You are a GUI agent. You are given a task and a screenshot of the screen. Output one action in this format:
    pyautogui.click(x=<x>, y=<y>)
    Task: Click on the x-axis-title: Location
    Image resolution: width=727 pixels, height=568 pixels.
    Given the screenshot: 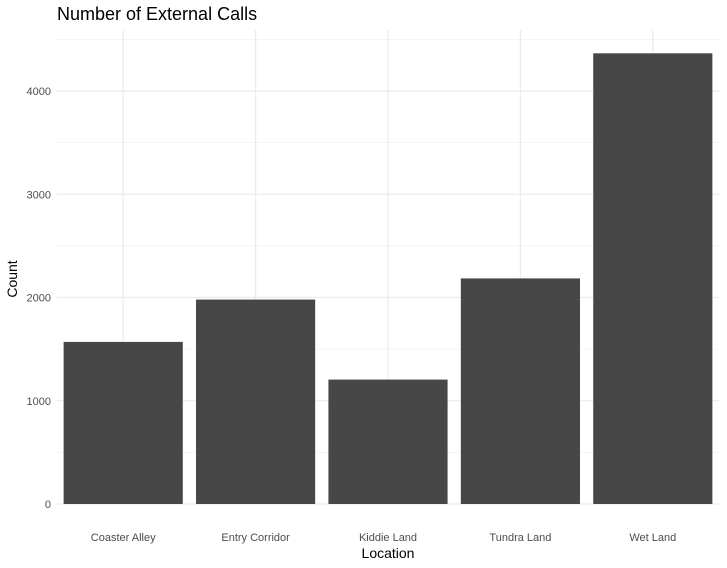 What is the action you would take?
    pyautogui.click(x=388, y=553)
    